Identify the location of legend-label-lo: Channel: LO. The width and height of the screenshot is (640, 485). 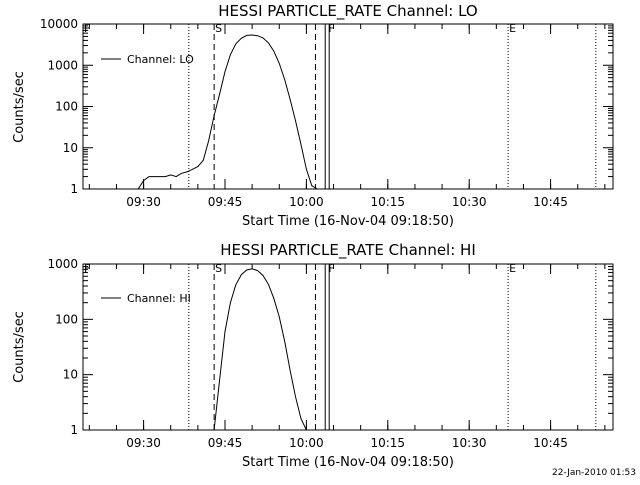
(160, 59).